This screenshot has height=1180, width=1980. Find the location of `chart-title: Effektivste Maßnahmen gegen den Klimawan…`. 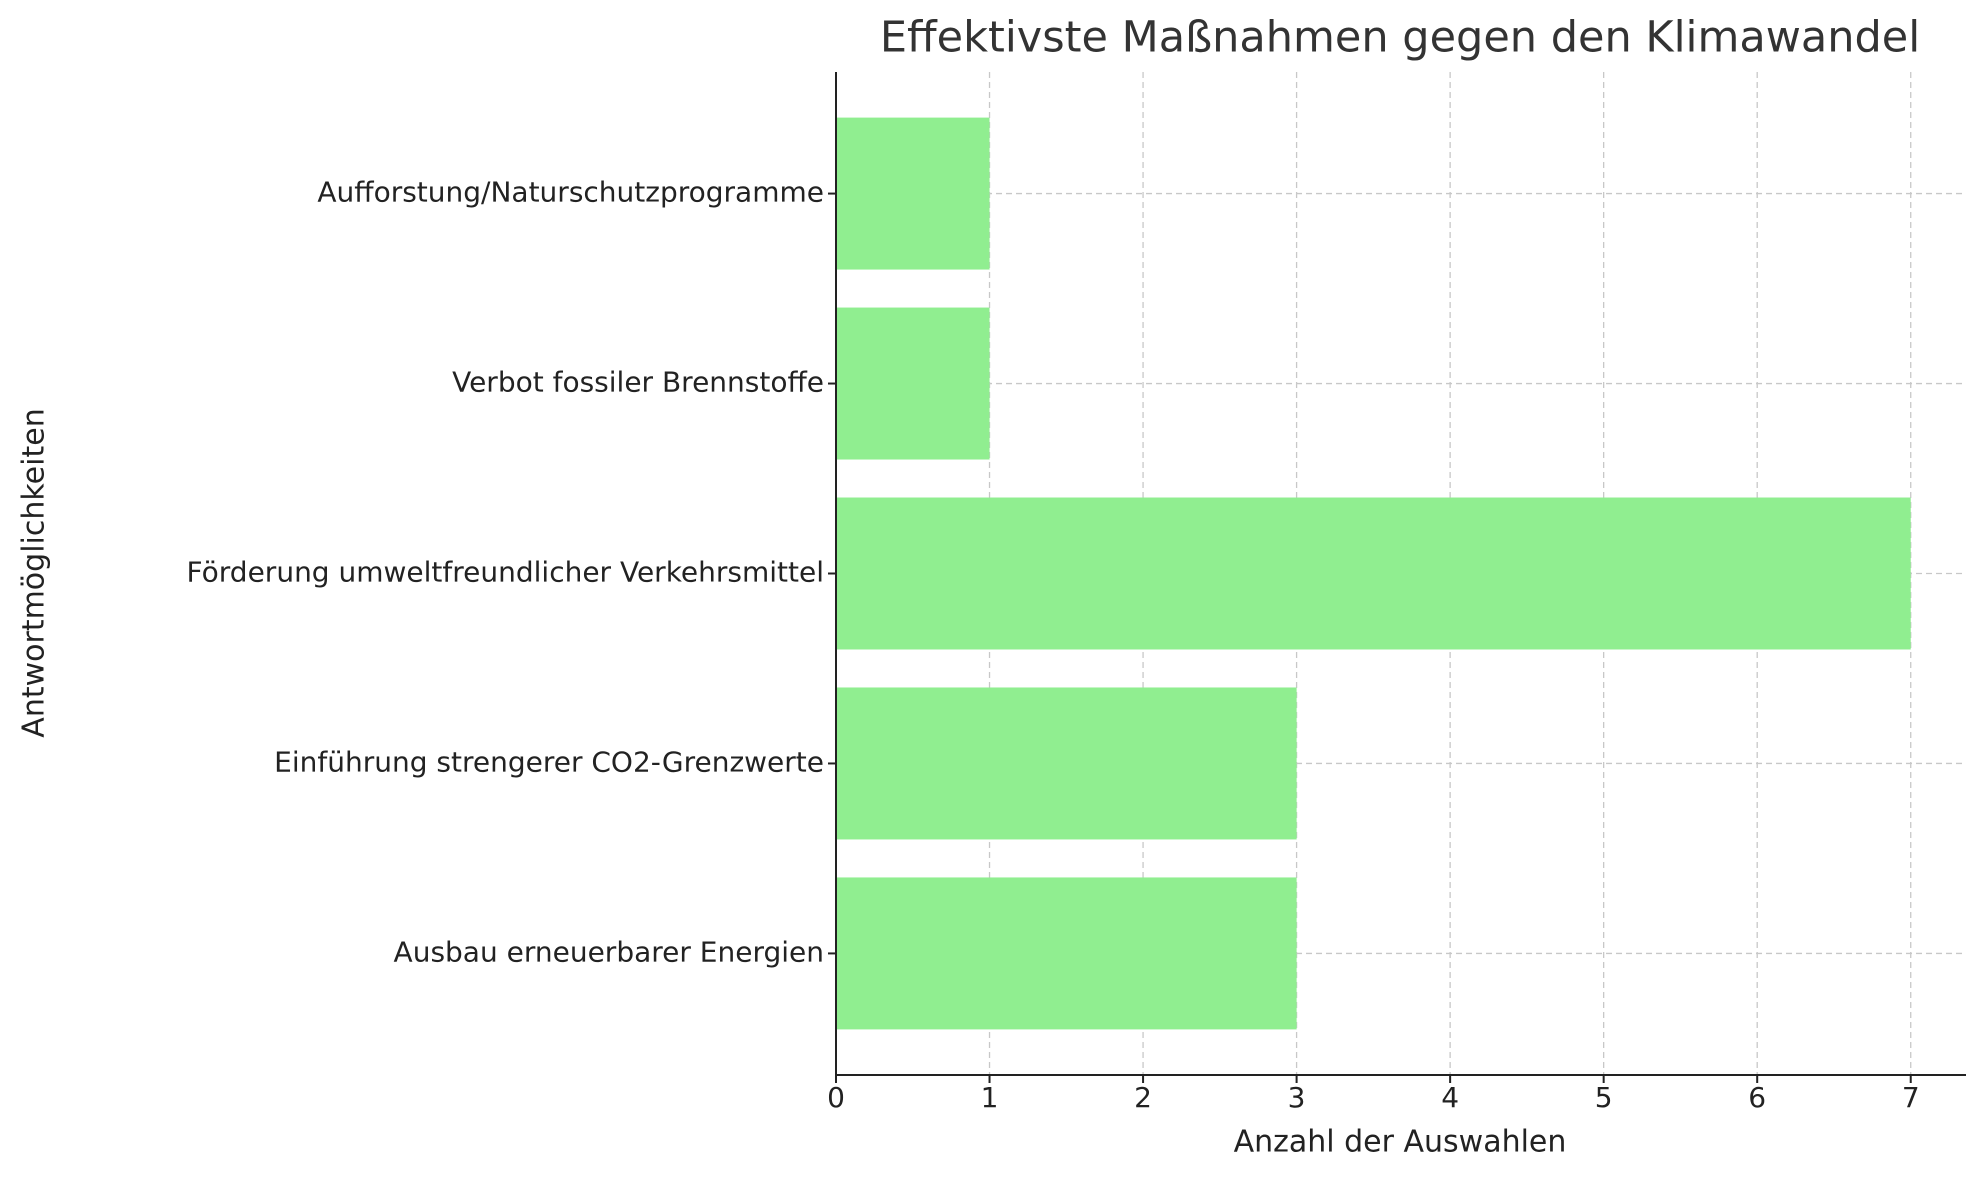

chart-title: Effektivste Maßnahmen gegen den Klimawan… is located at coordinates (1400, 38).